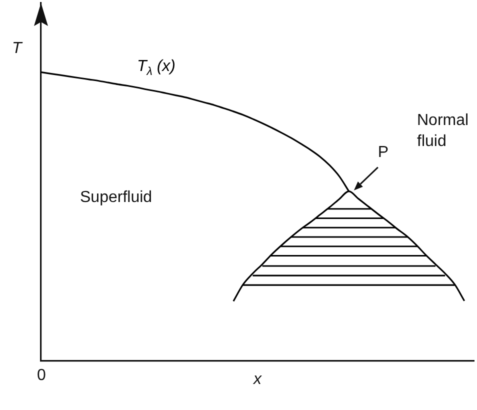 This screenshot has width=477, height=410. I want to click on annotation: P, so click(383, 153).